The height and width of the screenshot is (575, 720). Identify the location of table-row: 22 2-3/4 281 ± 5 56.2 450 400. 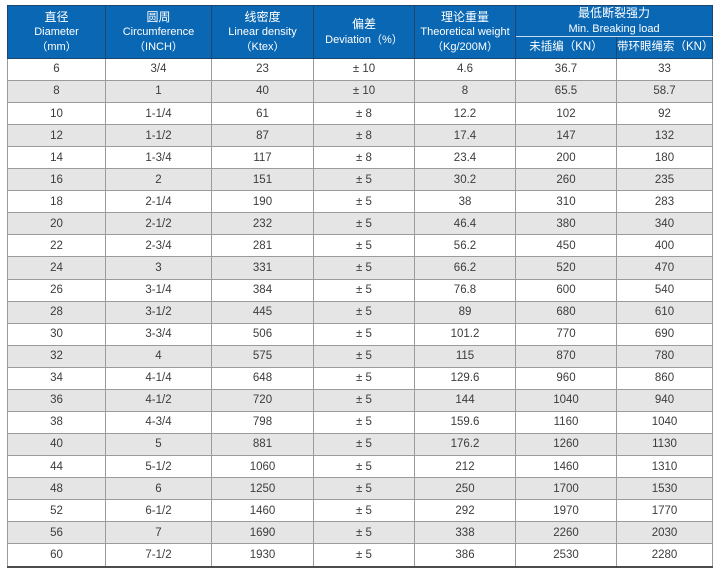
(360, 246).